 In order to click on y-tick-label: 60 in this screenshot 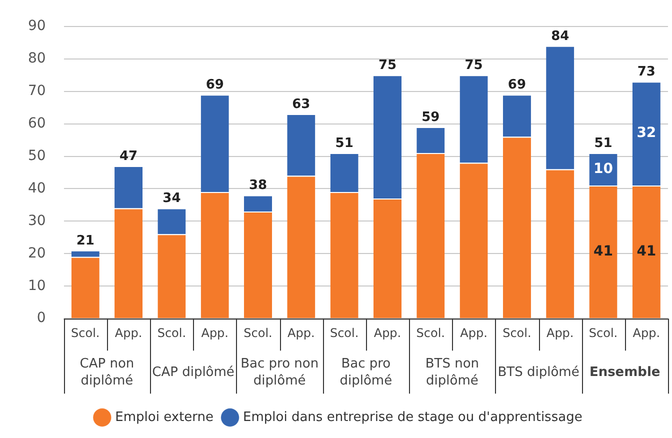, I will do `click(37, 123)`.